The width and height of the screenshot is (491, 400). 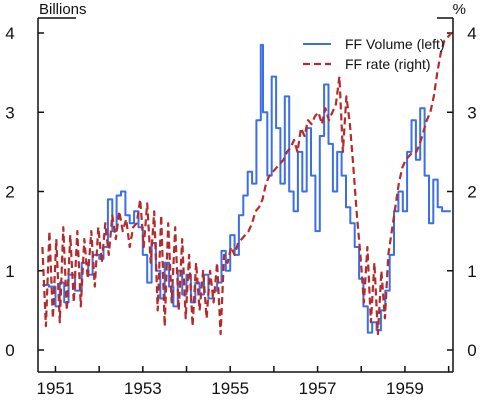 I want to click on right-tick-label: 0, so click(x=471, y=350).